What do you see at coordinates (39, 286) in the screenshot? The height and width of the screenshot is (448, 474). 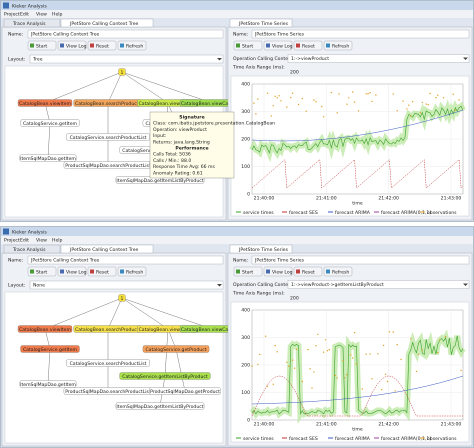 I see `dropdown-value: None` at bounding box center [39, 286].